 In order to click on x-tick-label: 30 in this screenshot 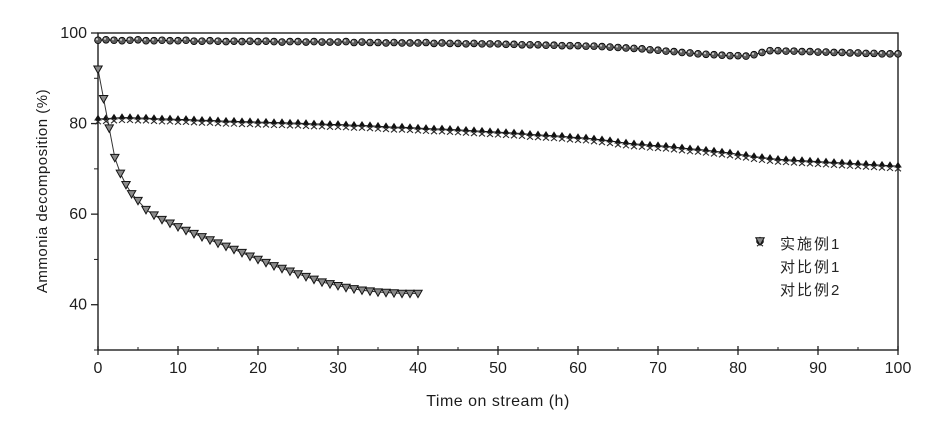, I will do `click(338, 368)`.